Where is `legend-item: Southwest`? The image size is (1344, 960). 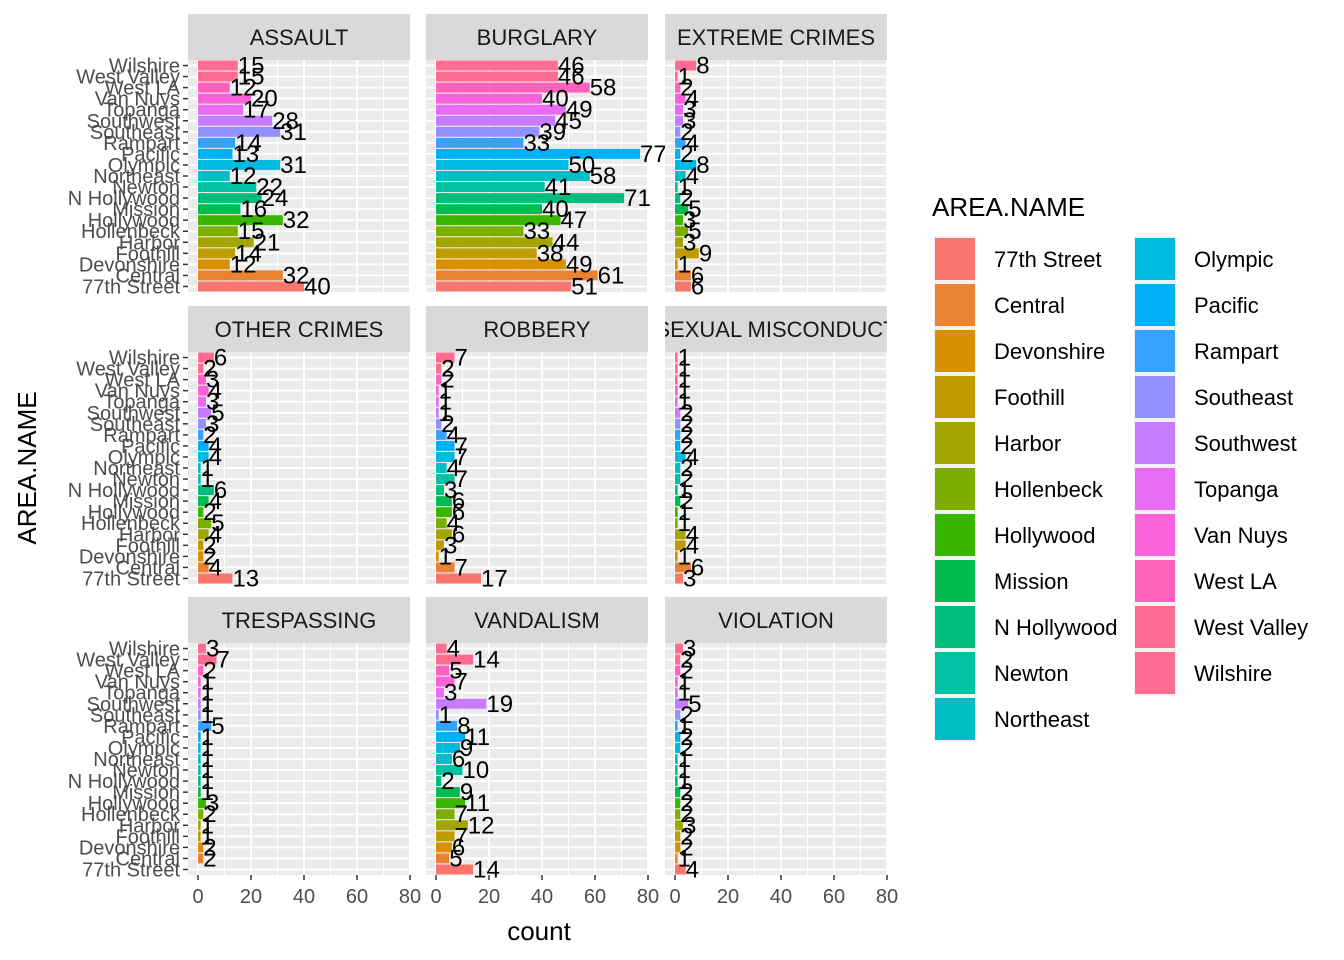 legend-item: Southwest is located at coordinates (1215, 443).